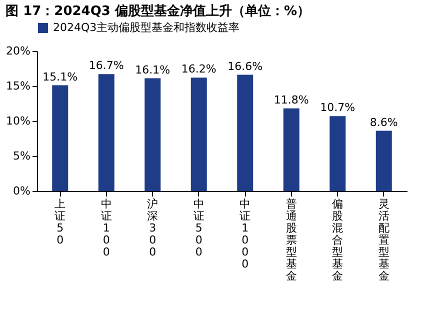 The image size is (447, 336). What do you see at coordinates (60, 77) in the screenshot?
I see `text: 15.1%` at bounding box center [60, 77].